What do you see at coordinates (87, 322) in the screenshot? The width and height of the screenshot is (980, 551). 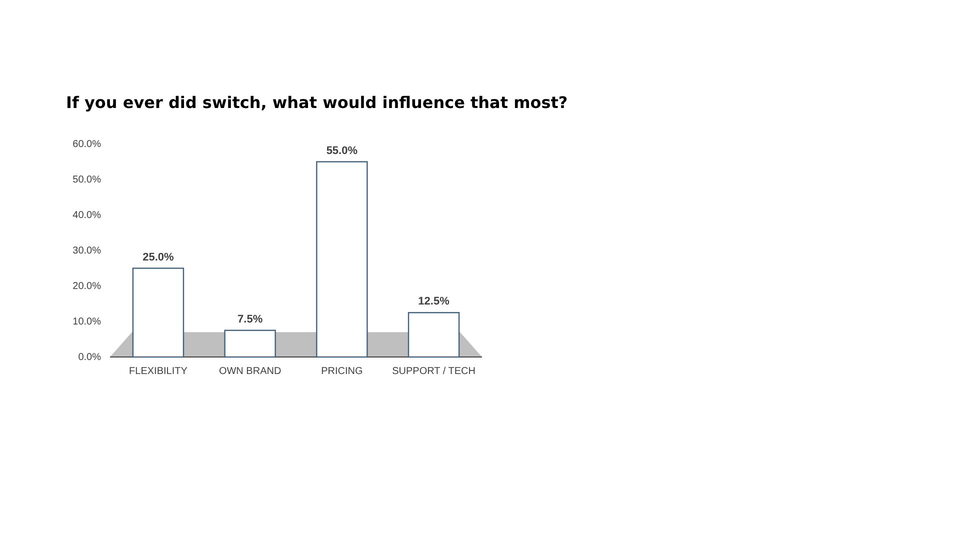 I see `y-tick-label: 10.0%` at bounding box center [87, 322].